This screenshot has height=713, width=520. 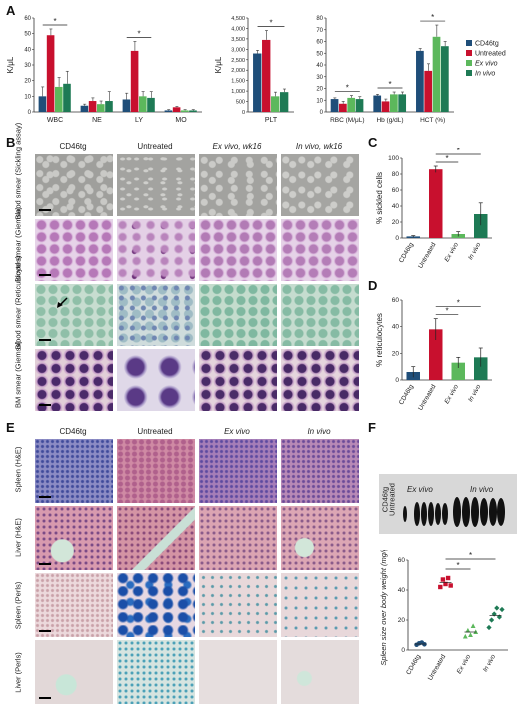 I want to click on spleen-shapes, so click(x=454, y=512).